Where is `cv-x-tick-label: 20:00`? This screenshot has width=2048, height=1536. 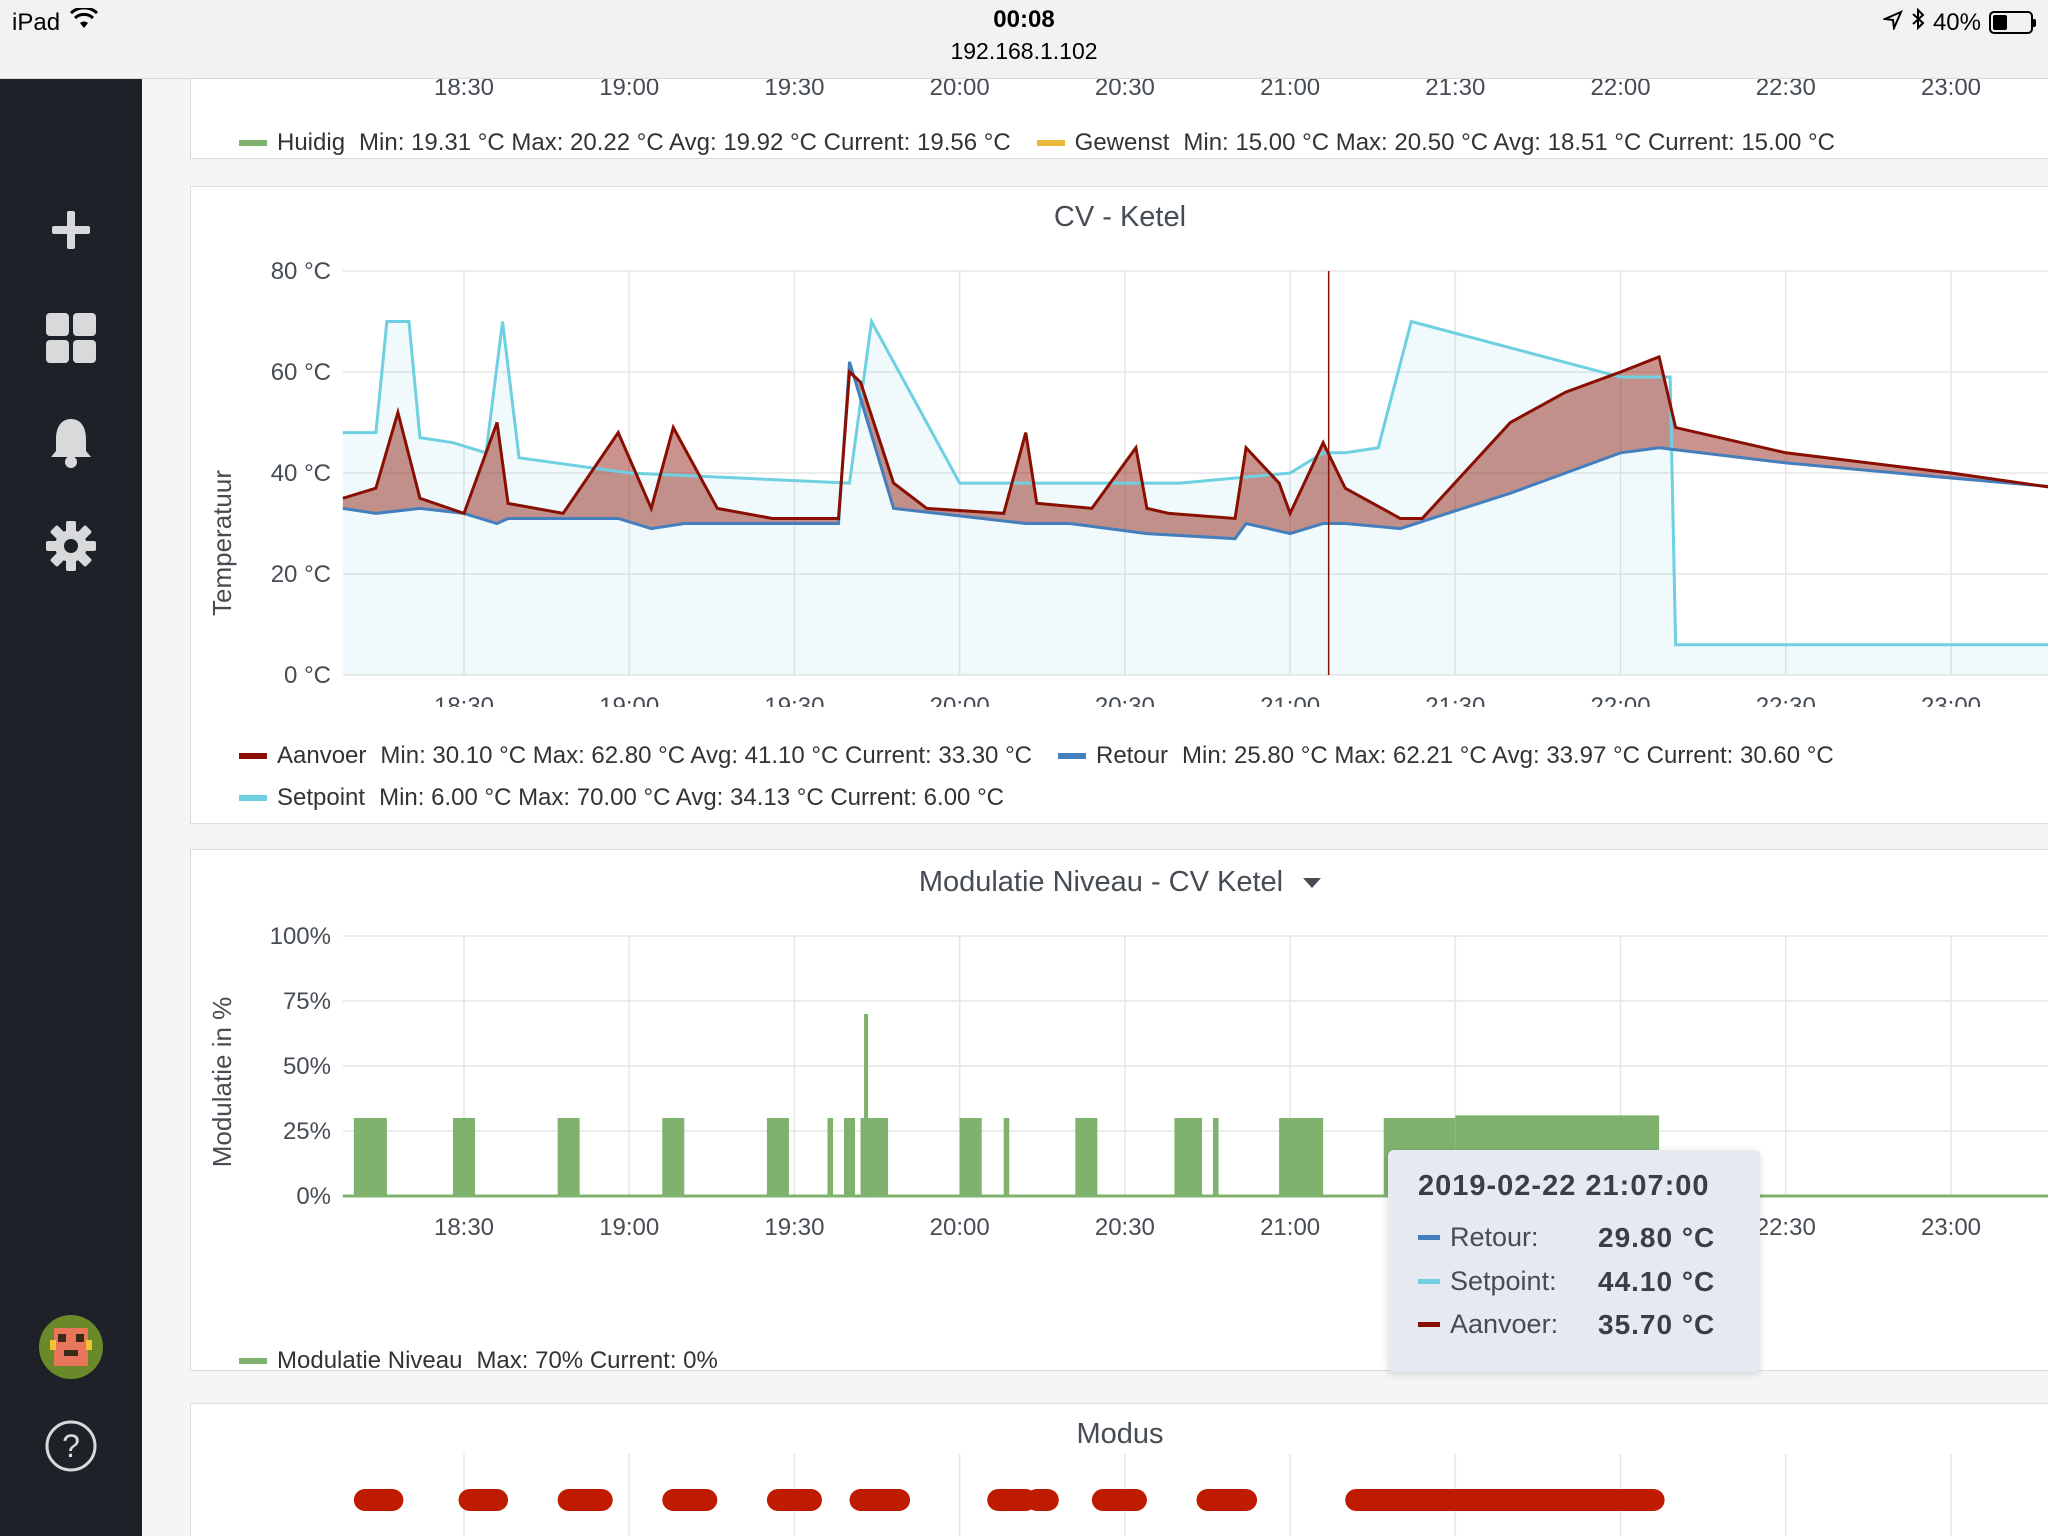
cv-x-tick-label: 20:00 is located at coordinates (960, 700).